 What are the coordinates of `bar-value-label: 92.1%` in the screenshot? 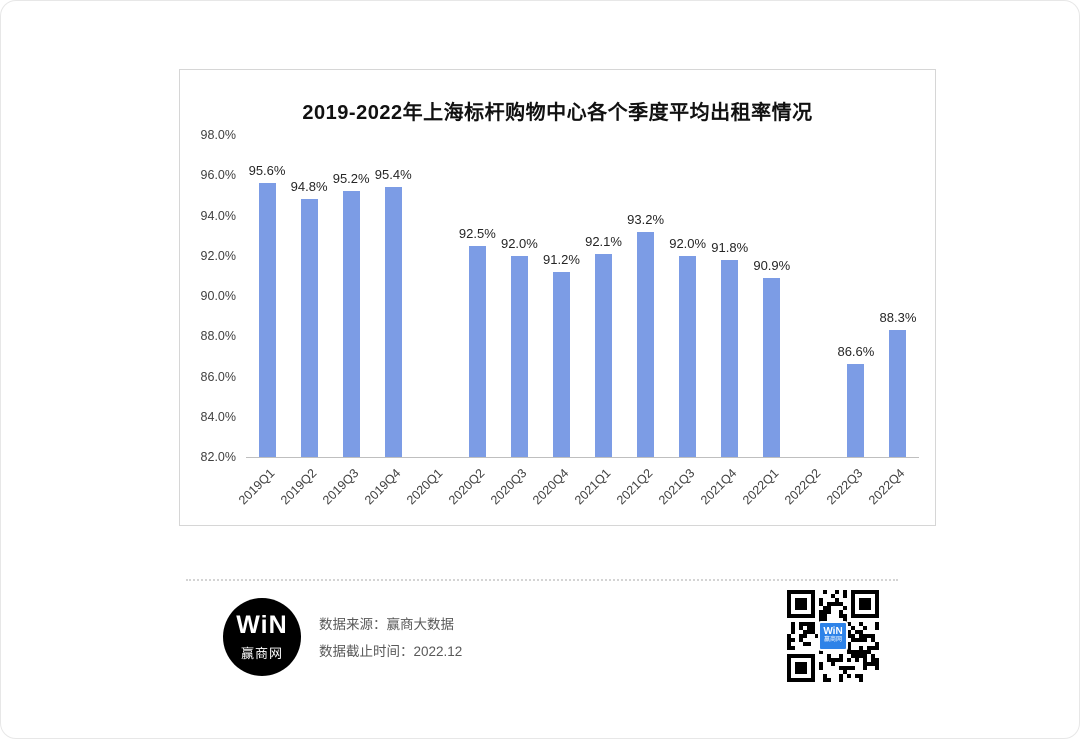 It's located at (603, 241).